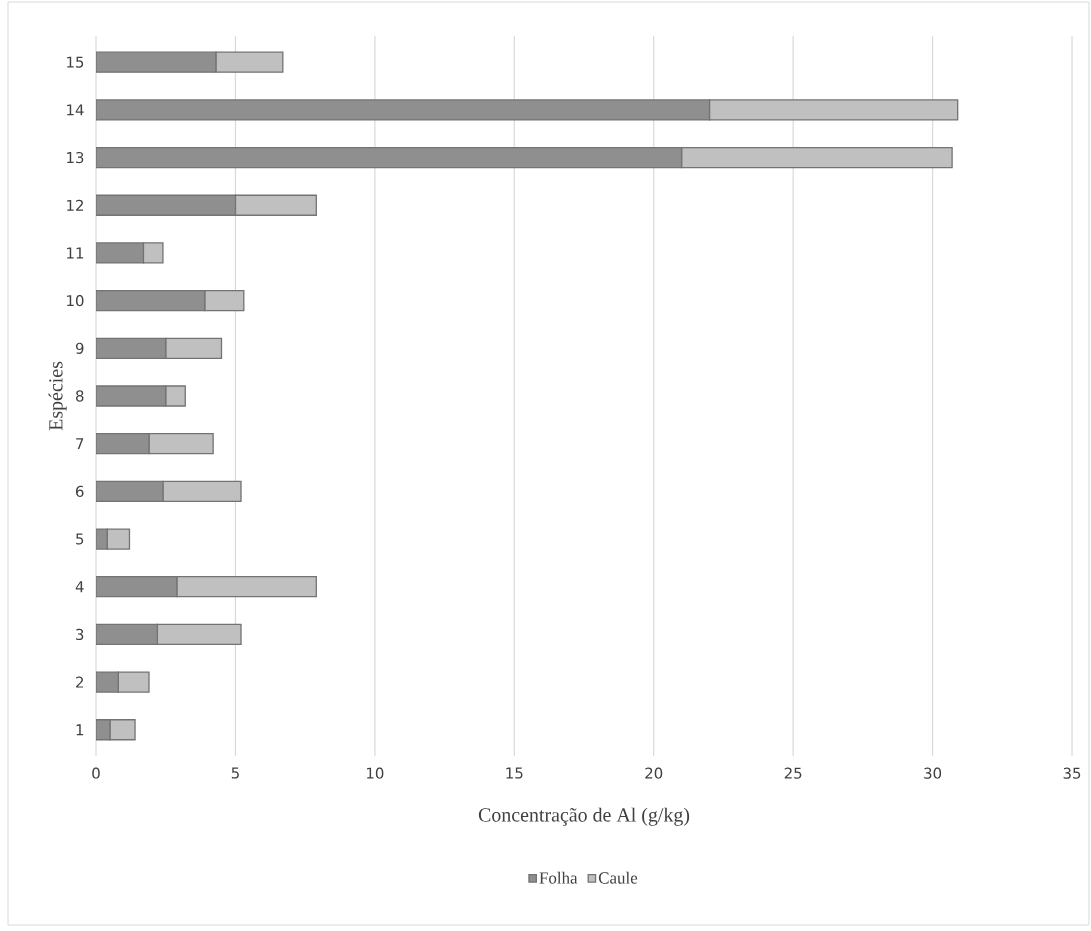  What do you see at coordinates (79, 682) in the screenshot?
I see `y-tick-label: 2` at bounding box center [79, 682].